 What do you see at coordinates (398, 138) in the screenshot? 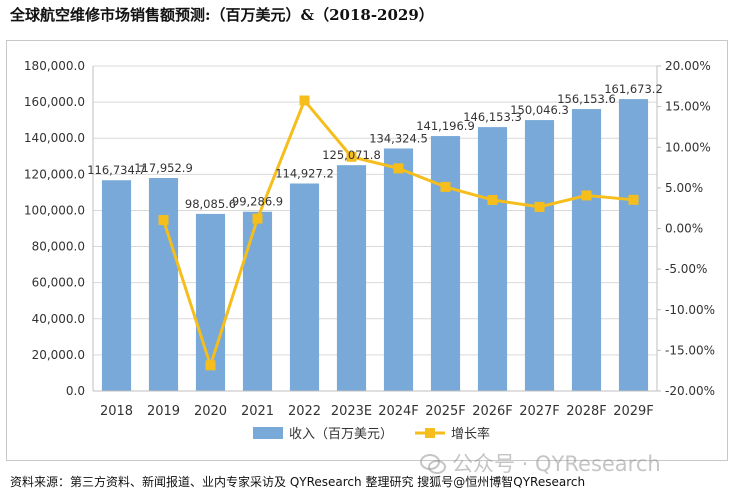
I see `bar-value-label: 134,324.5` at bounding box center [398, 138].